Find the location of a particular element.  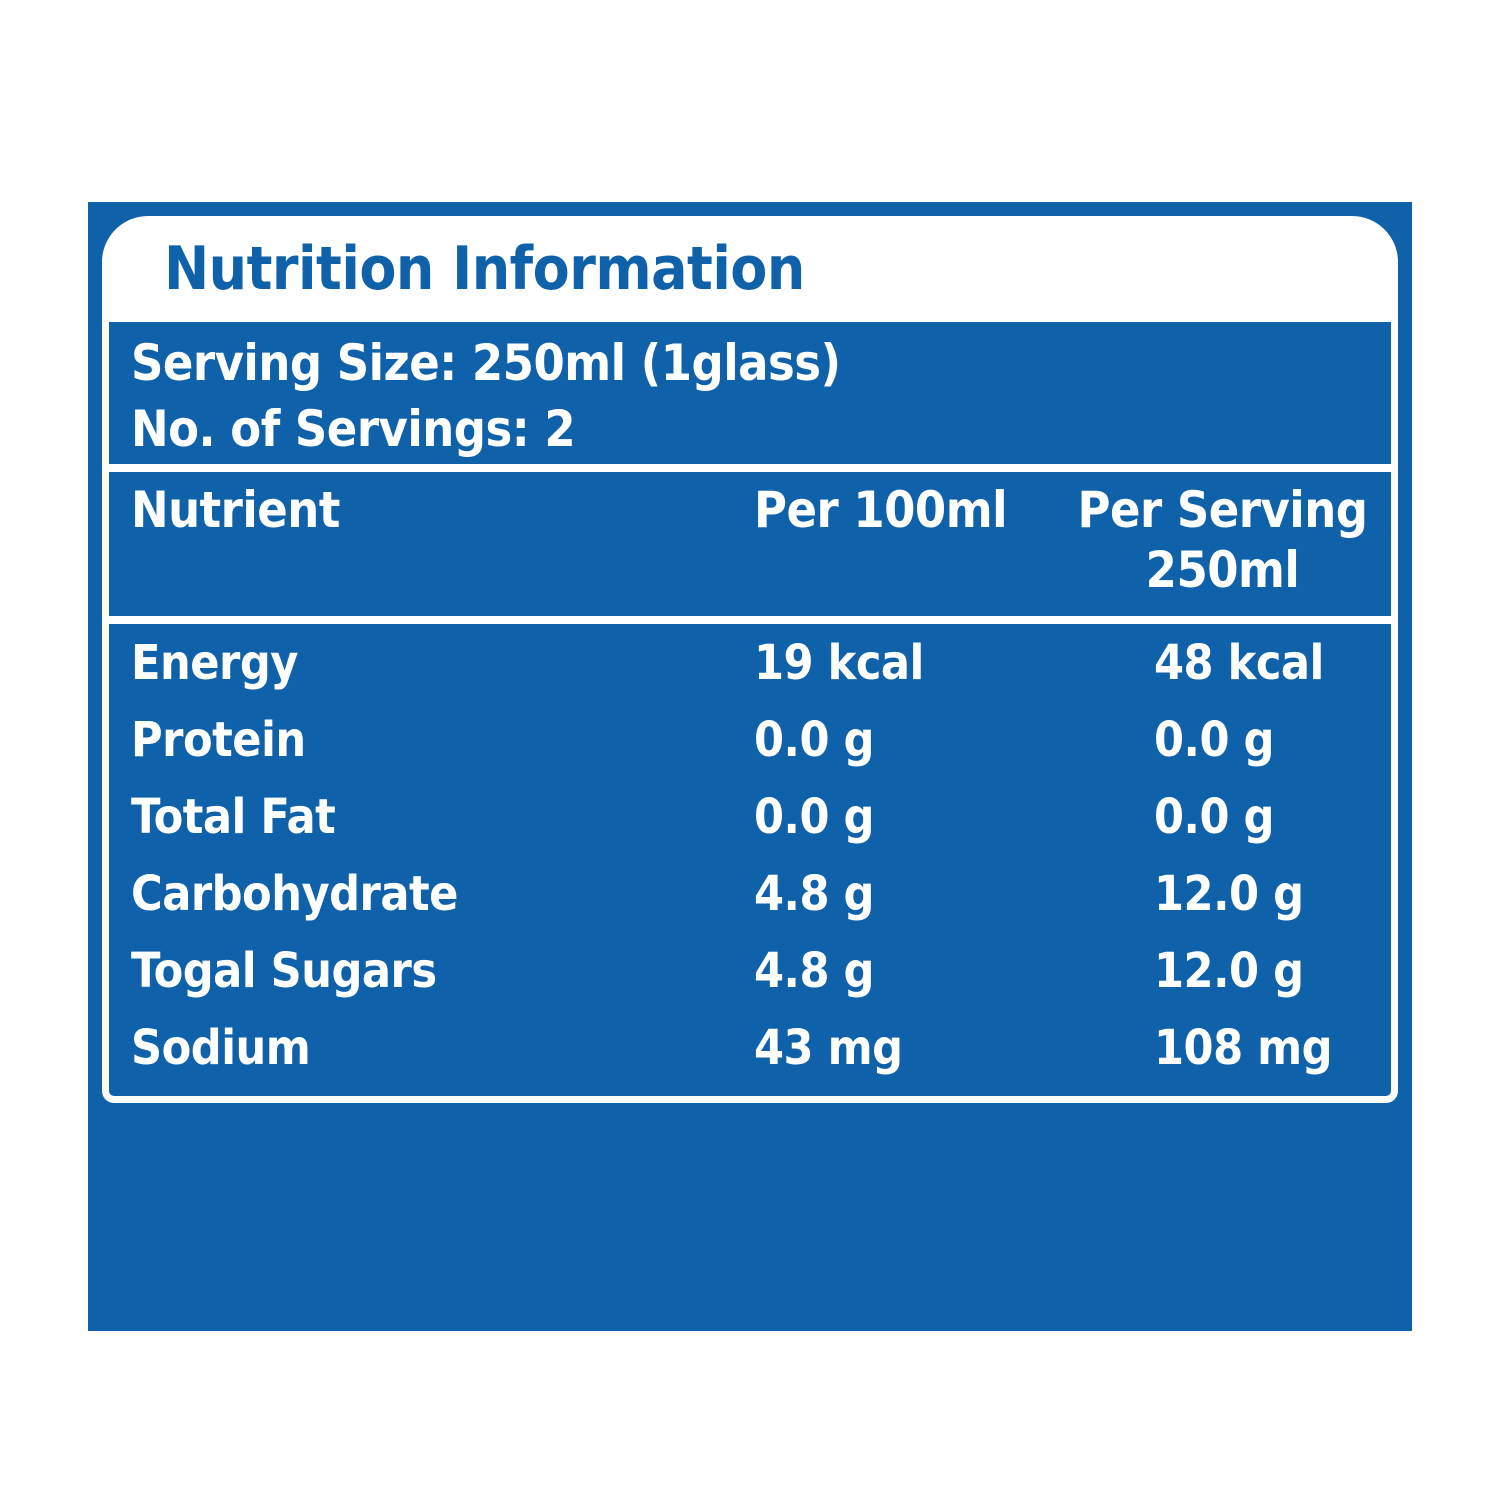

serving-size-text: Serving Size: 250ml (1glass) is located at coordinates (486, 363).